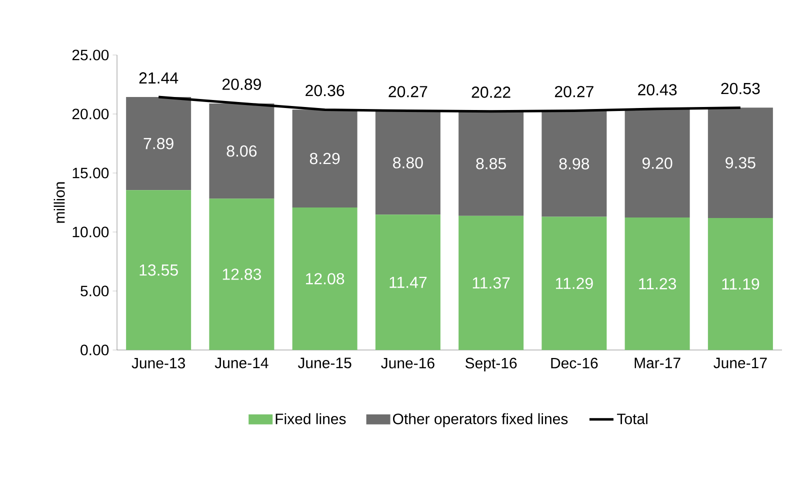  I want to click on x-tick-label: Mar-17, so click(657, 363).